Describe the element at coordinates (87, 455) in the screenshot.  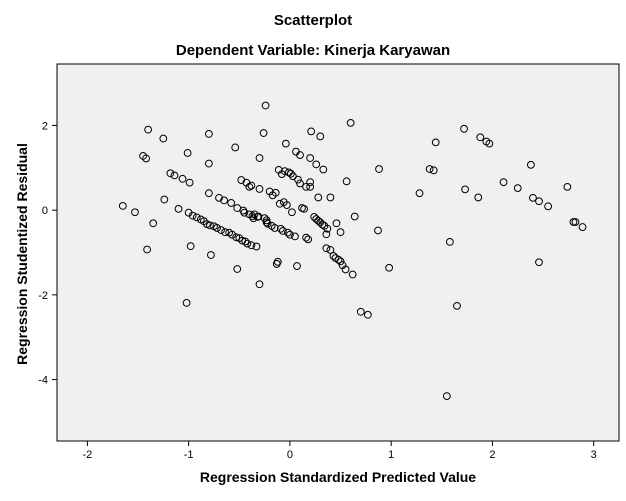
I see `x-tick-label: -2` at that location.